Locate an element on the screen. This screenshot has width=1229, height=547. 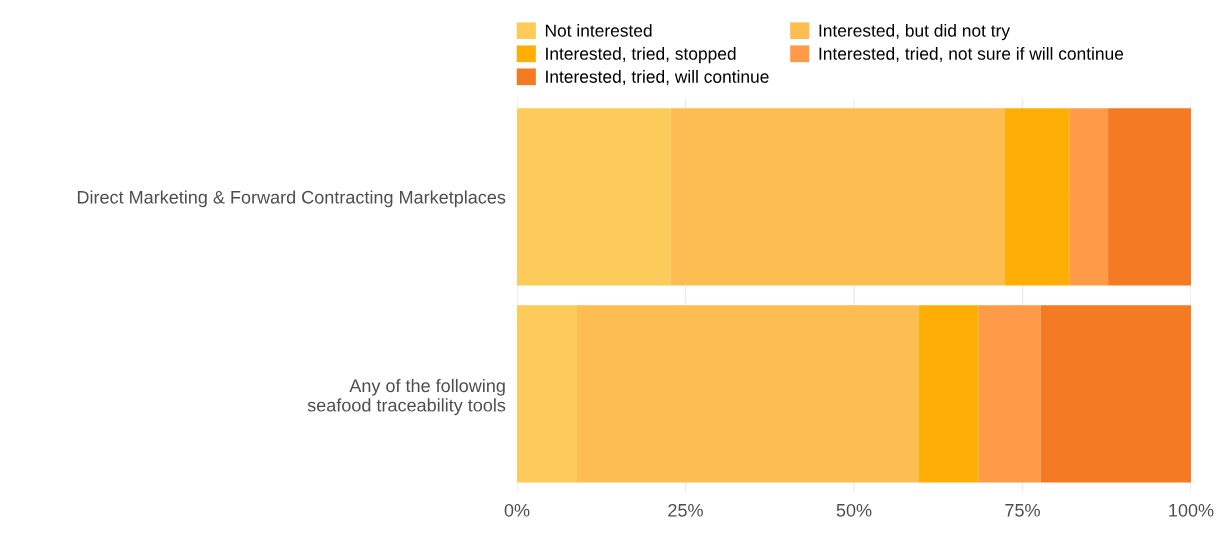
x-tick-label: 50% is located at coordinates (854, 510).